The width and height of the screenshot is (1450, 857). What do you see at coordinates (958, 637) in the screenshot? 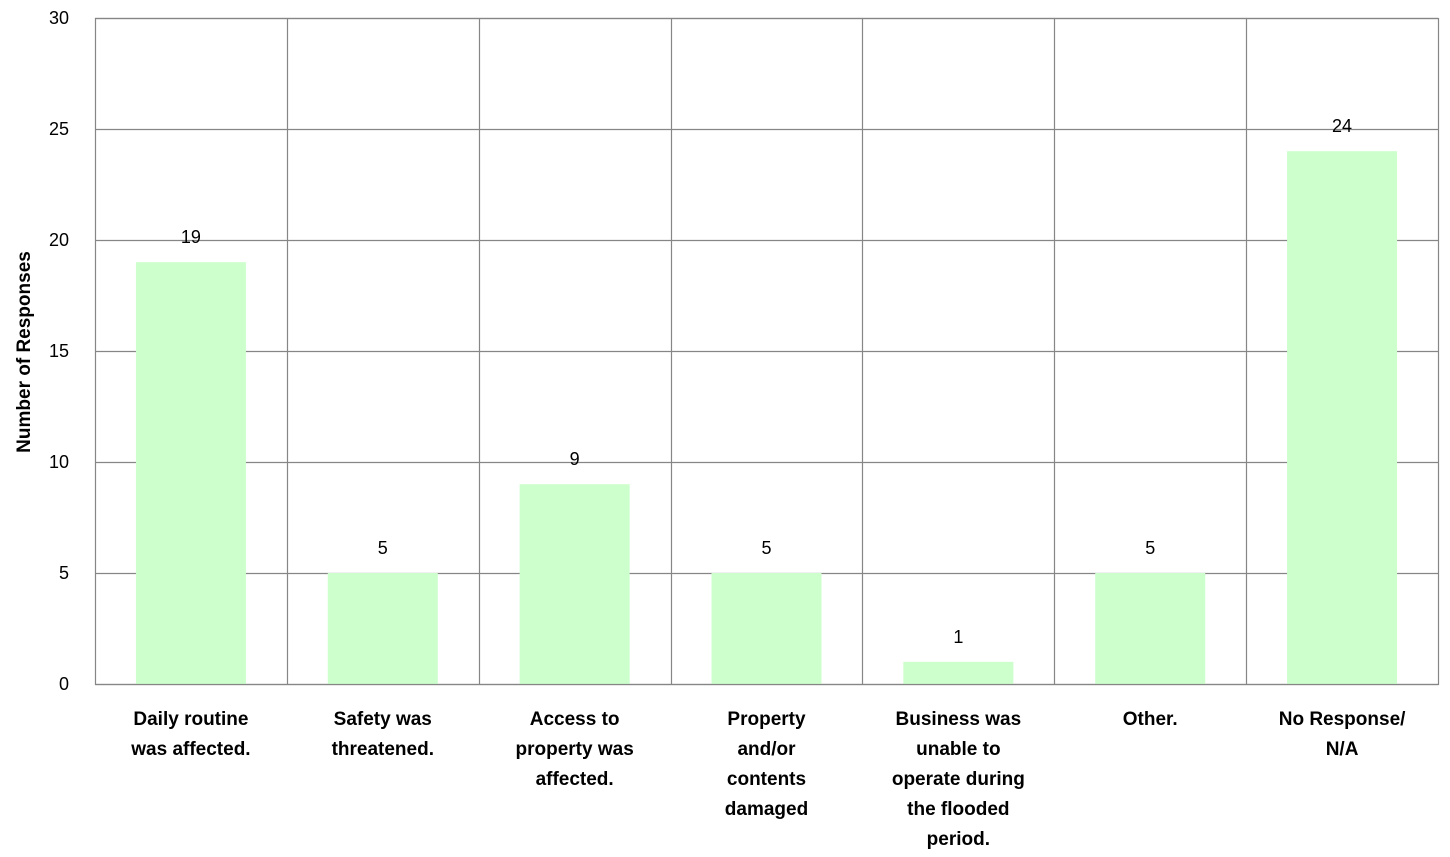
I see `data-label: 1` at bounding box center [958, 637].